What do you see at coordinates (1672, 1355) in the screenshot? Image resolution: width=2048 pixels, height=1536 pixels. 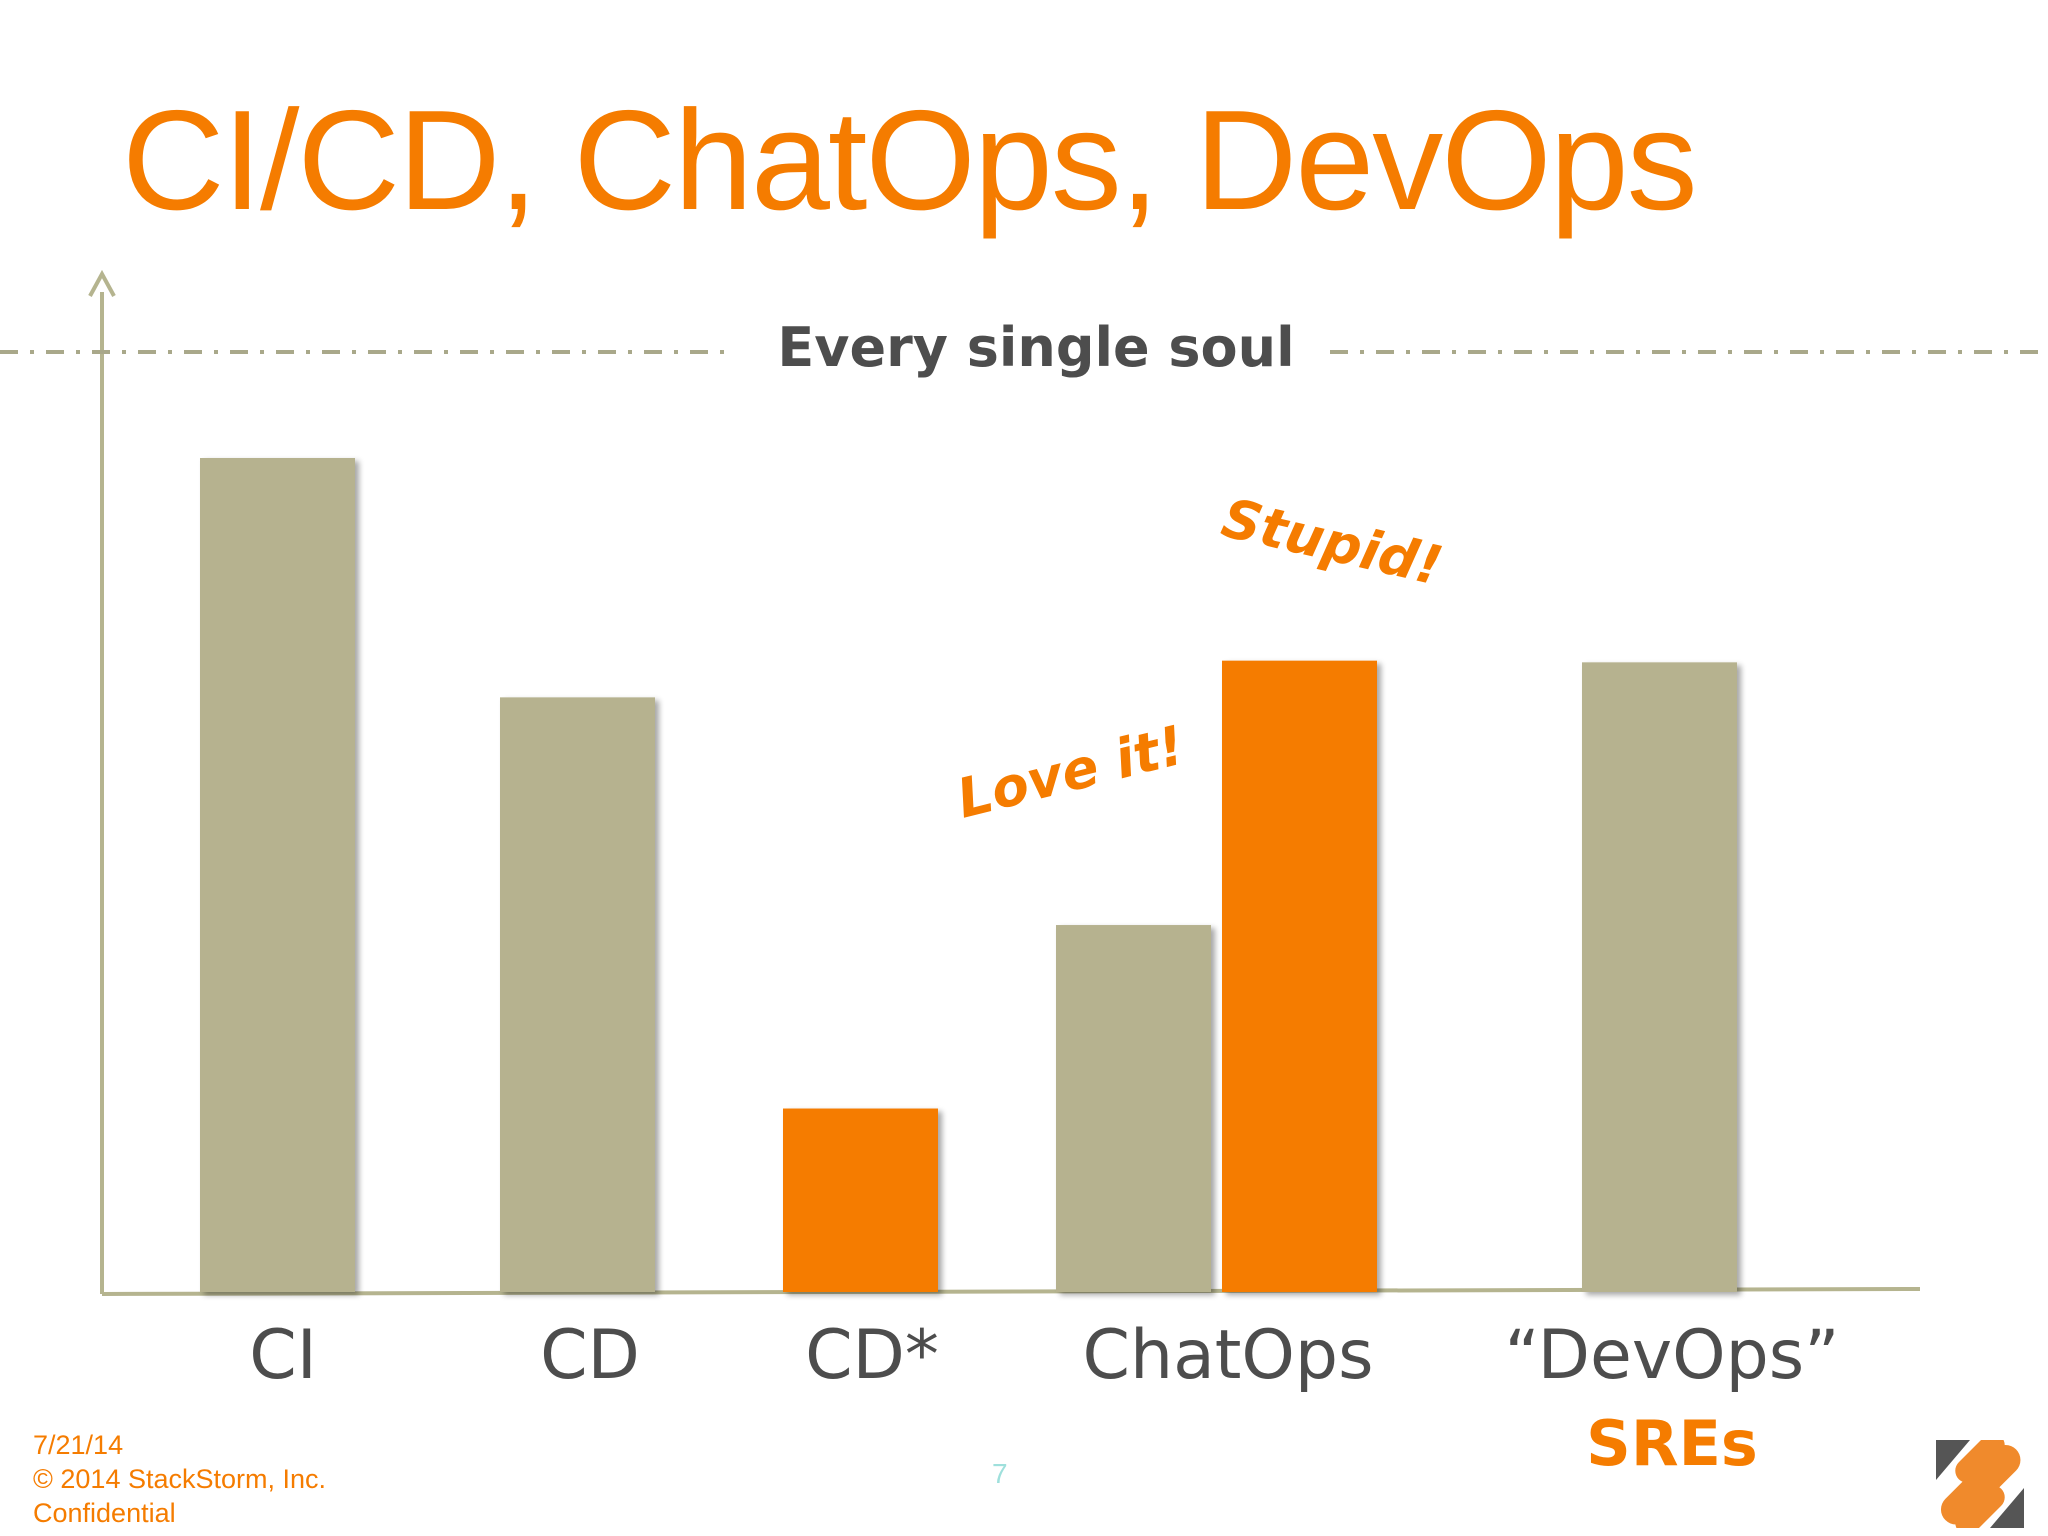 I see `category-label: “DevOps”` at bounding box center [1672, 1355].